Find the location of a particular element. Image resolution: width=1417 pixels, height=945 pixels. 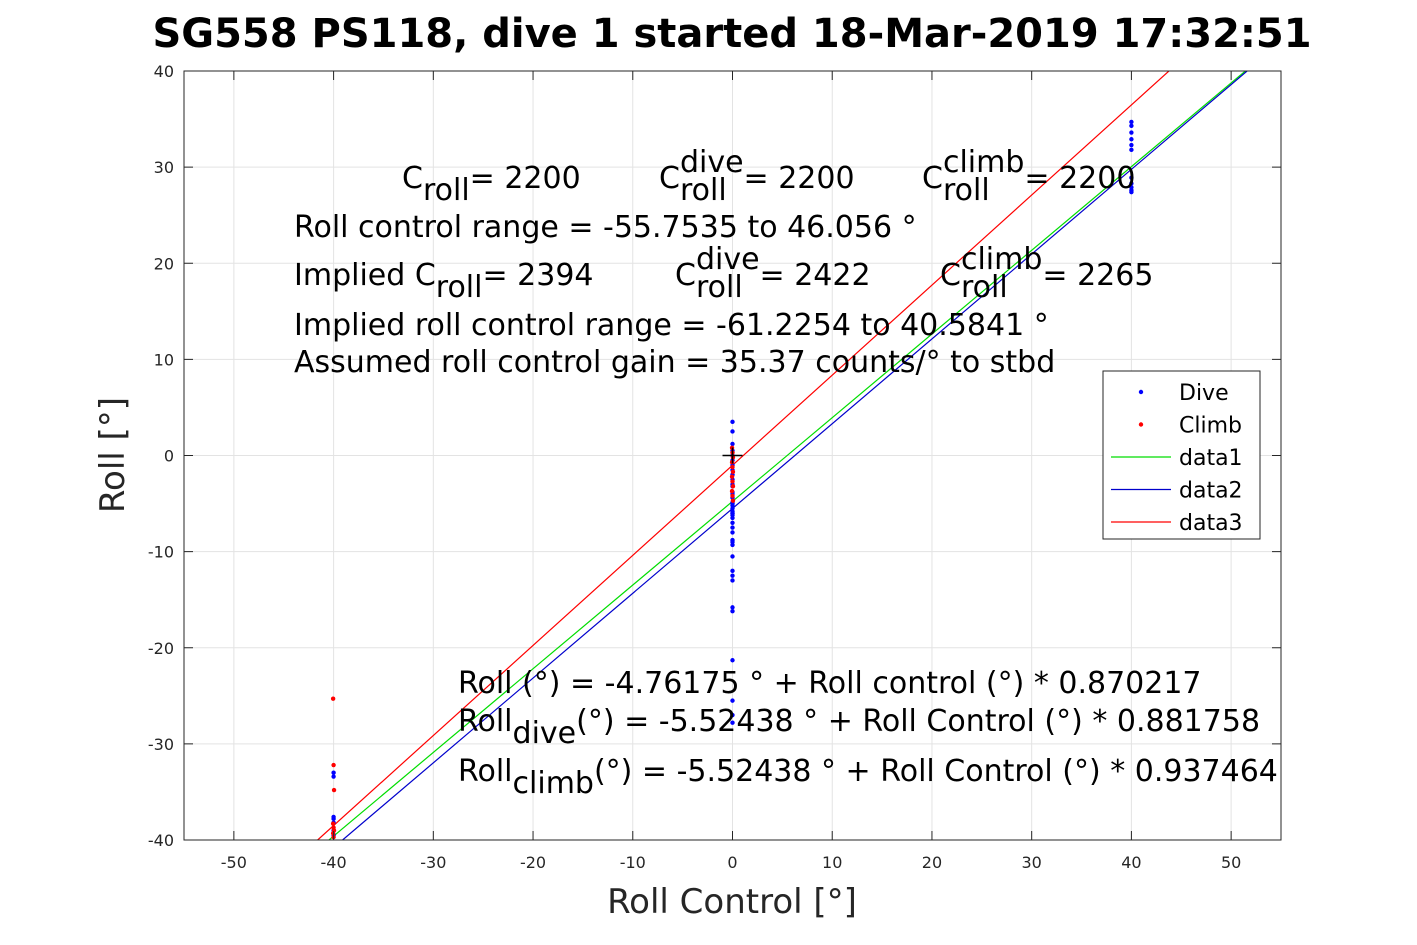

fit-dive-text-subscript: dive is located at coordinates (545, 733).